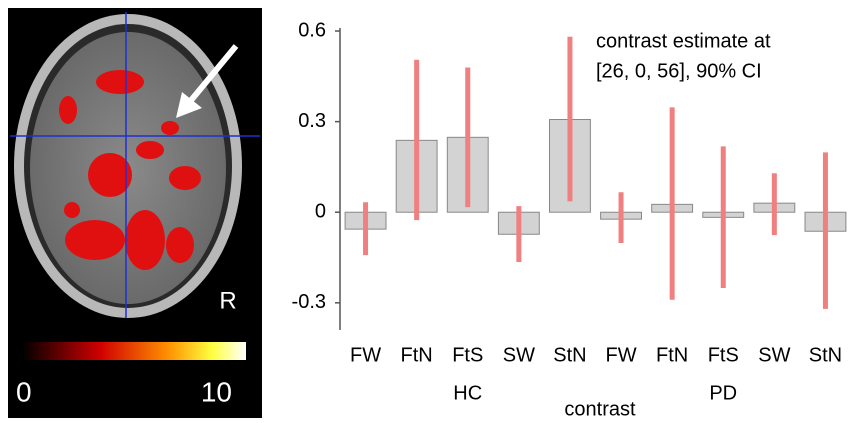  I want to click on side-label: R, so click(227, 300).